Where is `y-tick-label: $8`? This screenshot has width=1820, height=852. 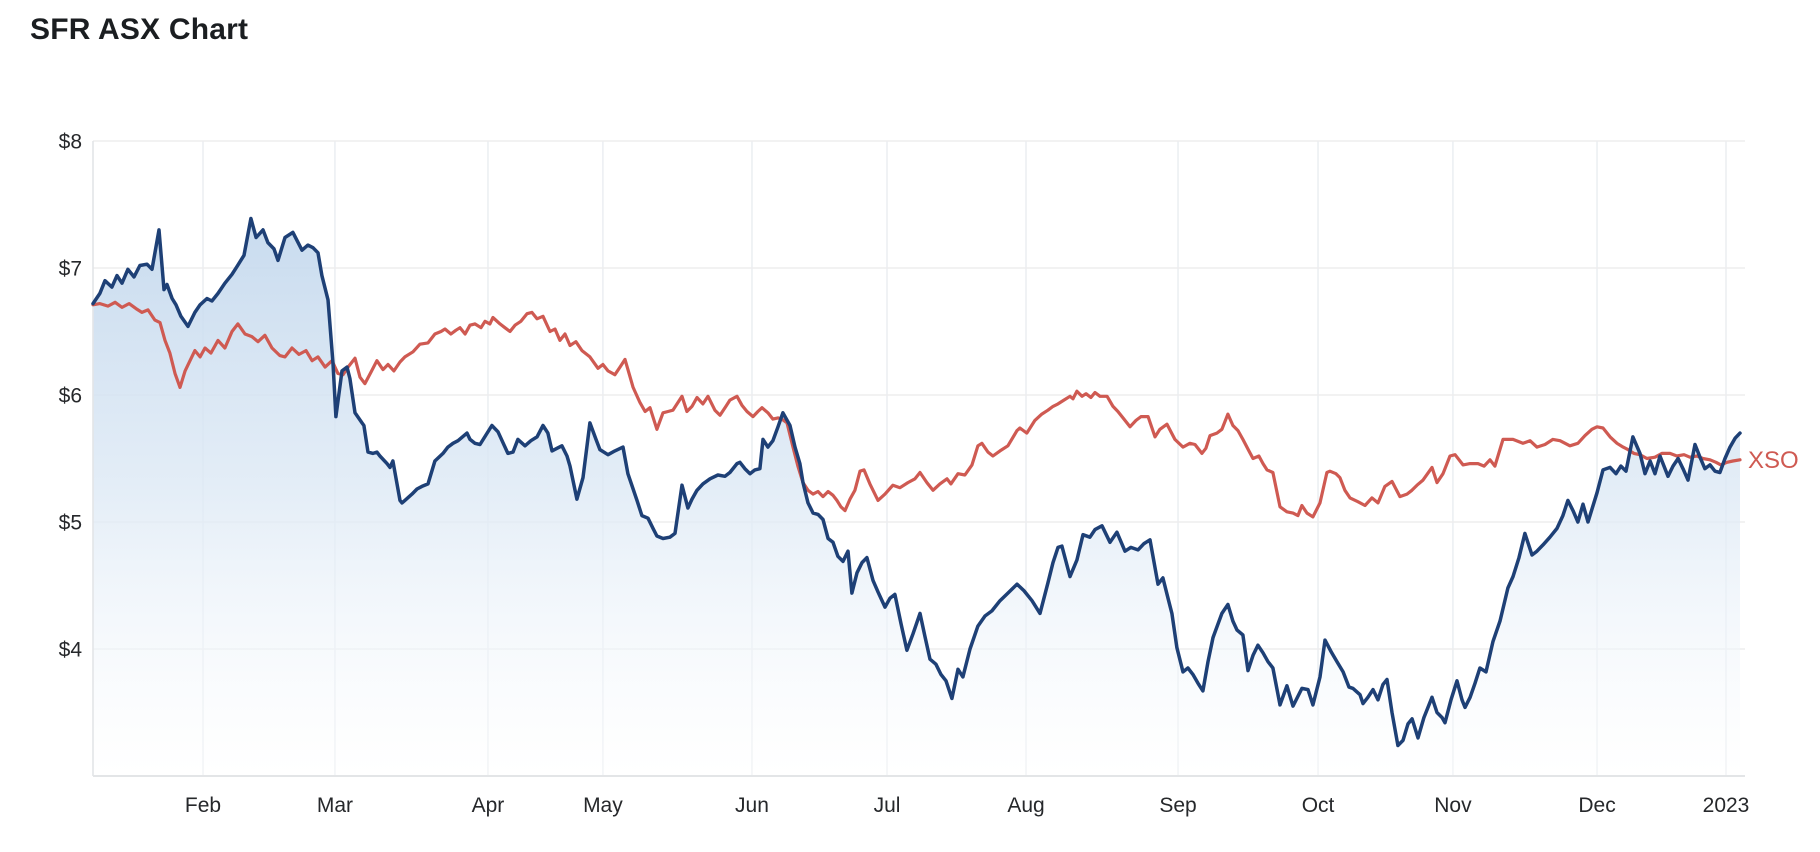 y-tick-label: $8 is located at coordinates (70, 142).